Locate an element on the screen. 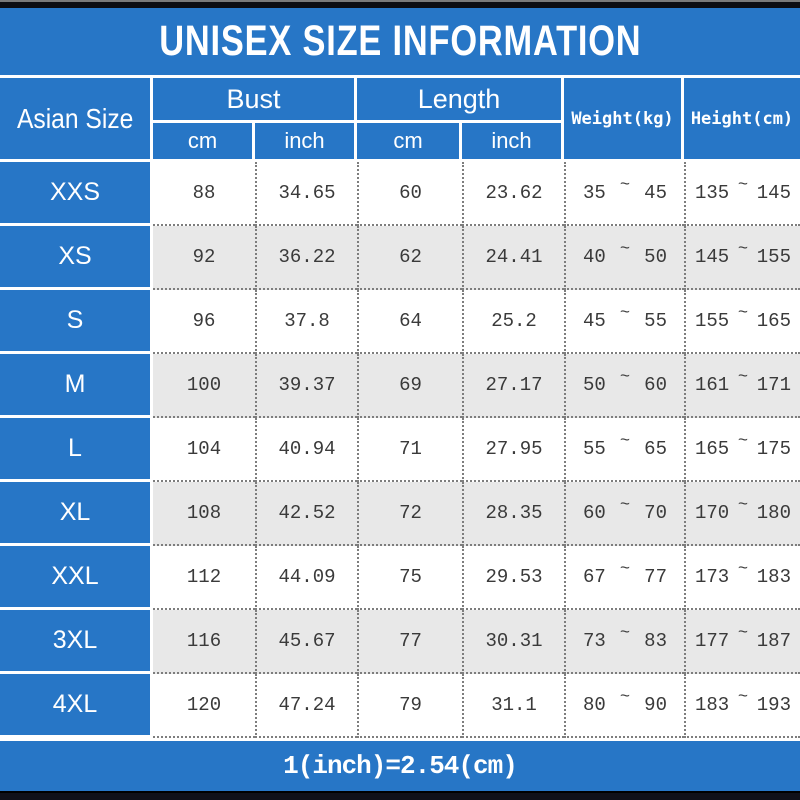  table-row: 3XL 116 45.67 77 30.31 73 ~ 83 177 ~ 187 is located at coordinates (400, 642).